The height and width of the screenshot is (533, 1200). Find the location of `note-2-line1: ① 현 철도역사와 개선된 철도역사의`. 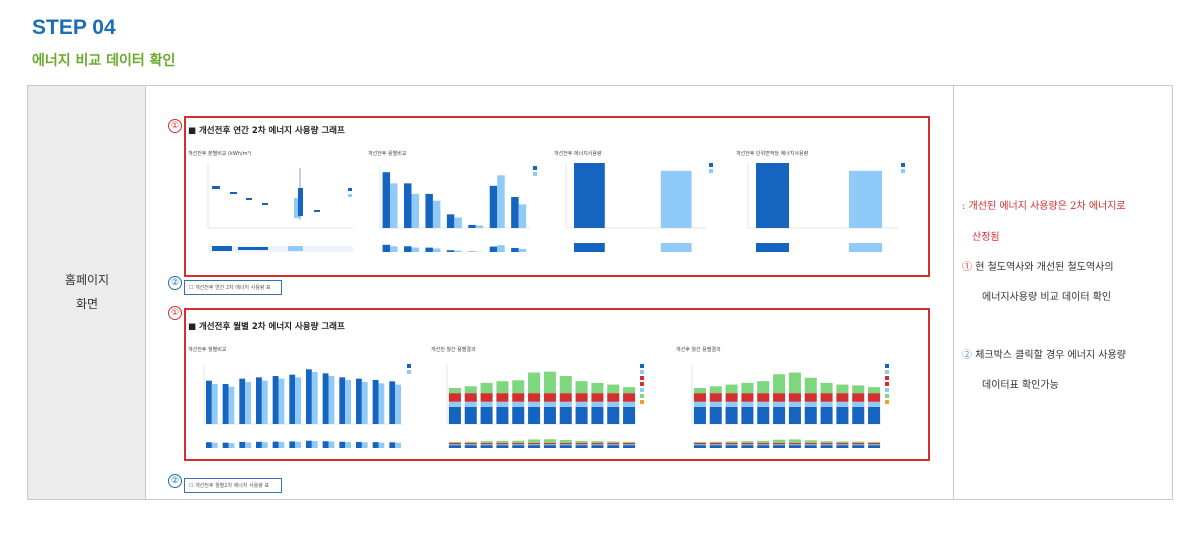

note-2-line1: ① 현 철도역사와 개선된 철도역사의 is located at coordinates (1038, 268).